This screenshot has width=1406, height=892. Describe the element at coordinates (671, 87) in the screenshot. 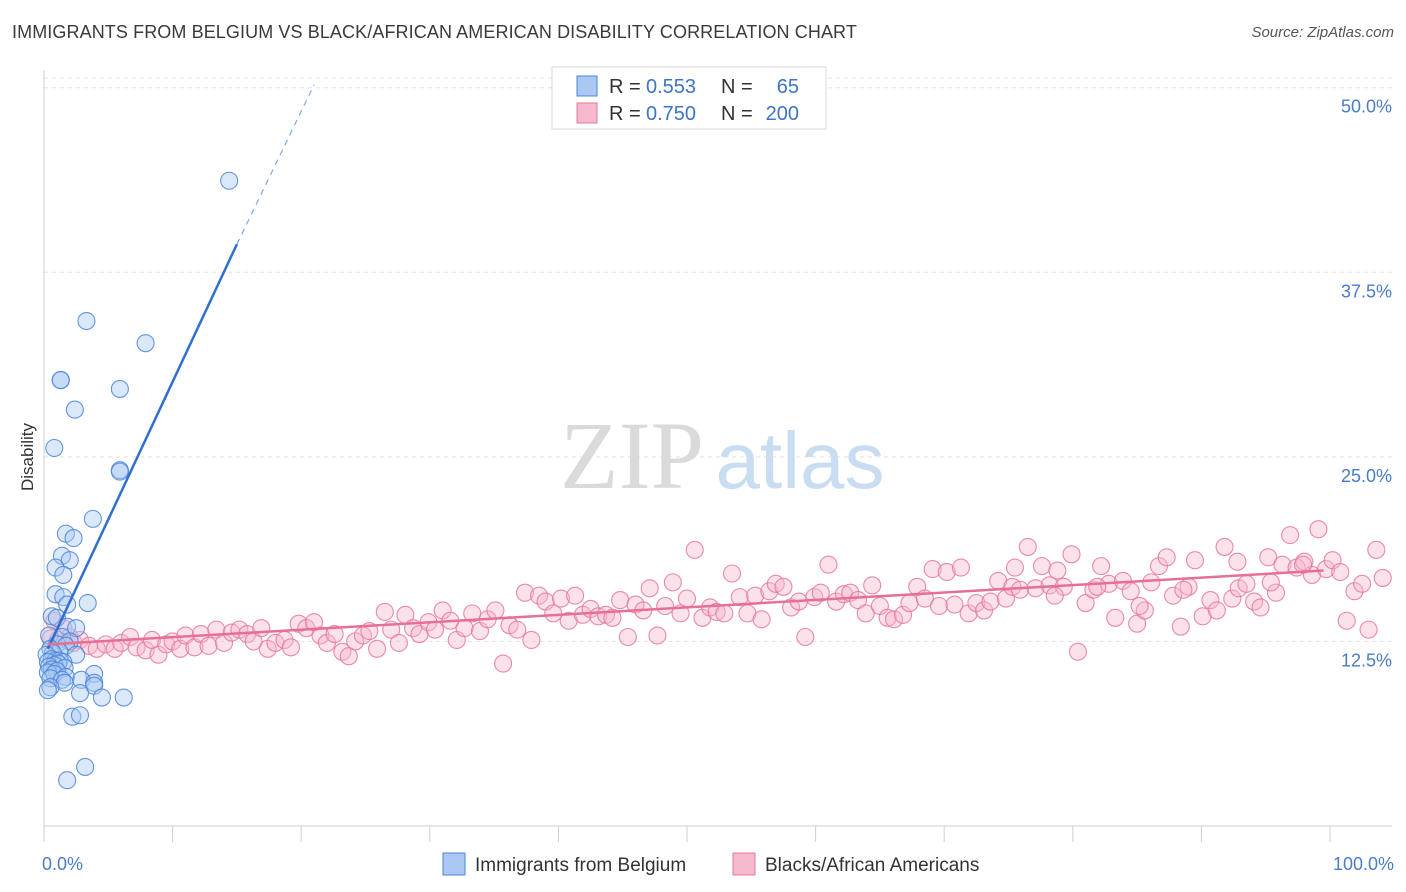

I see `legend-r-value-1: 0.553` at that location.